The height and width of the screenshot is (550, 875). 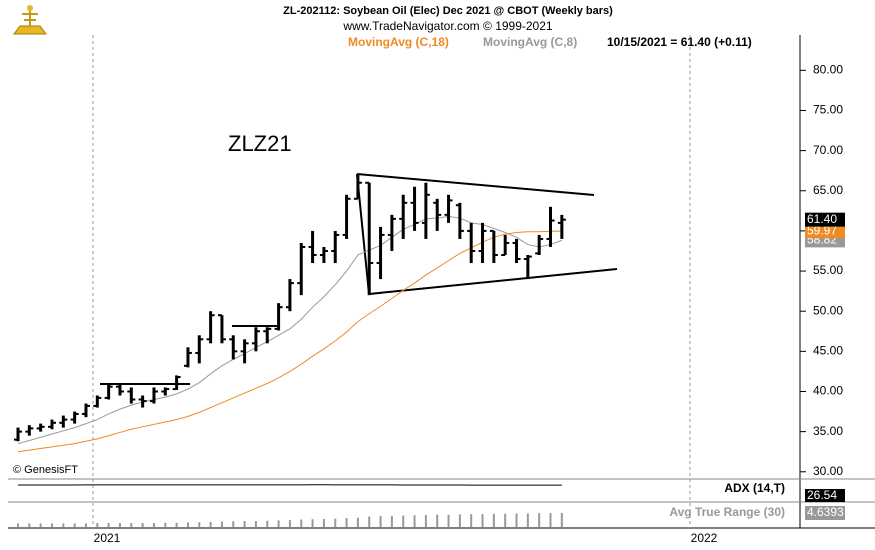 I want to click on atr-value: 4.6393, so click(x=825, y=512).